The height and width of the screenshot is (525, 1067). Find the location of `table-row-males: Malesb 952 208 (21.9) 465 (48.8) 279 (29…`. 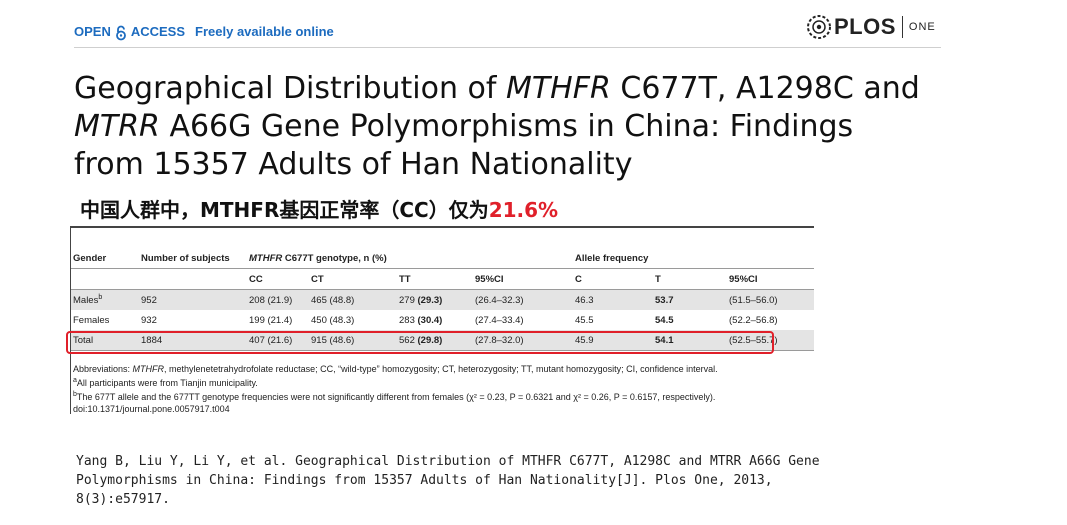

table-row-males: Malesb 952 208 (21.9) 465 (48.8) 279 (29… is located at coordinates (442, 299).